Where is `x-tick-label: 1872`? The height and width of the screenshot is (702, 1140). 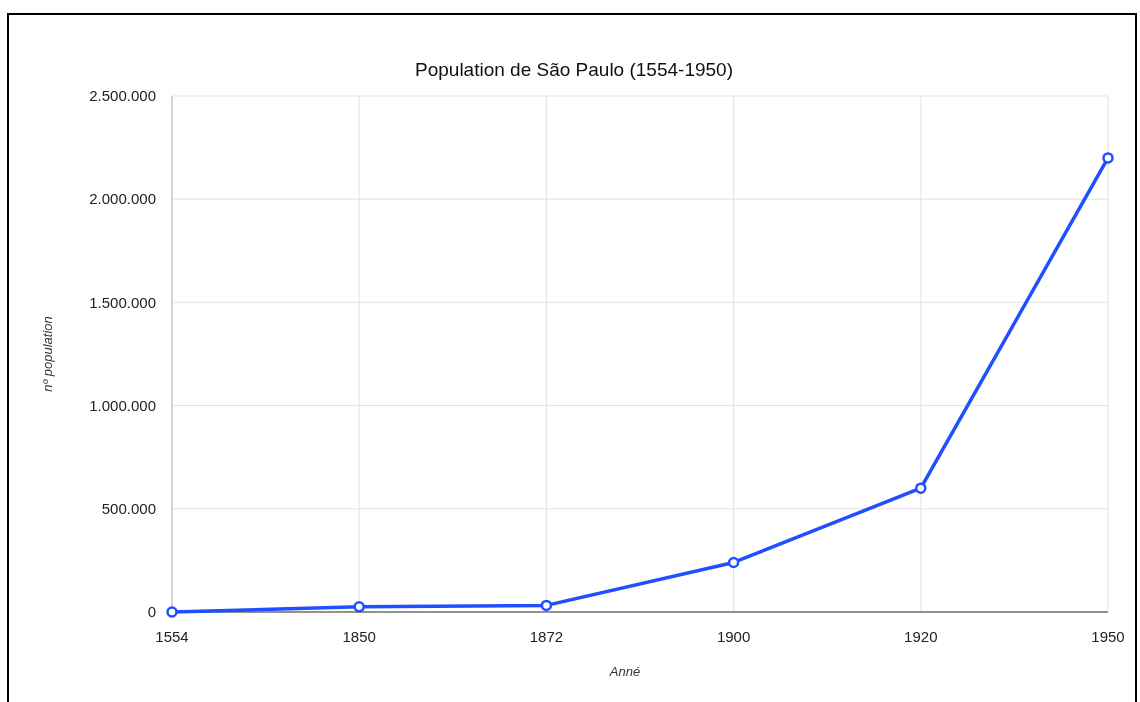
x-tick-label: 1872 is located at coordinates (546, 636).